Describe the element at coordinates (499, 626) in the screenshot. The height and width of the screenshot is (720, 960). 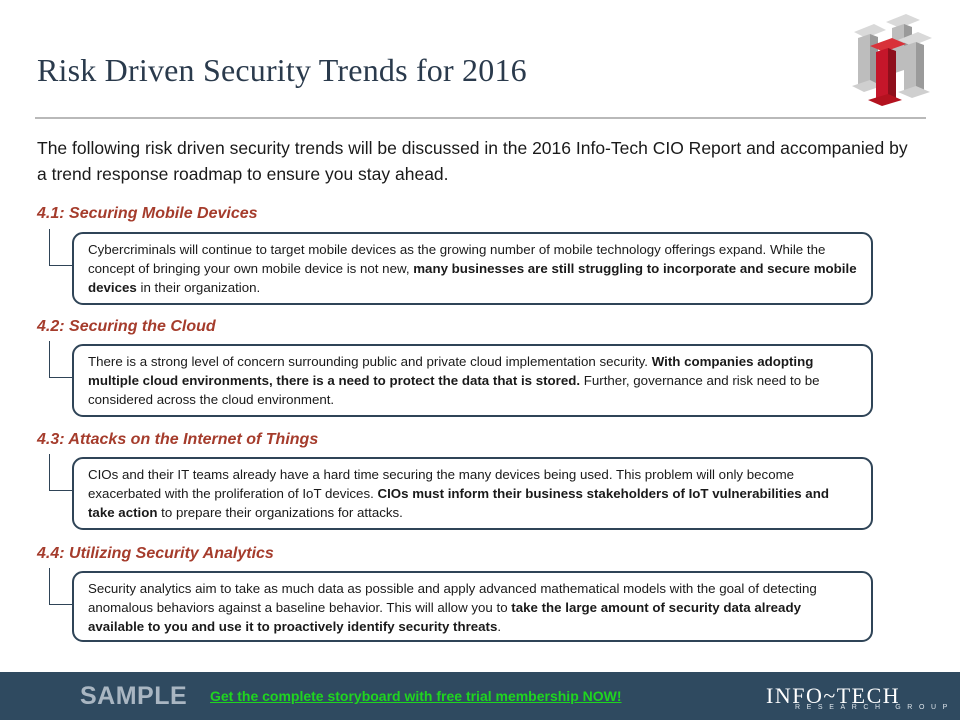
I see `trend-text: .` at that location.